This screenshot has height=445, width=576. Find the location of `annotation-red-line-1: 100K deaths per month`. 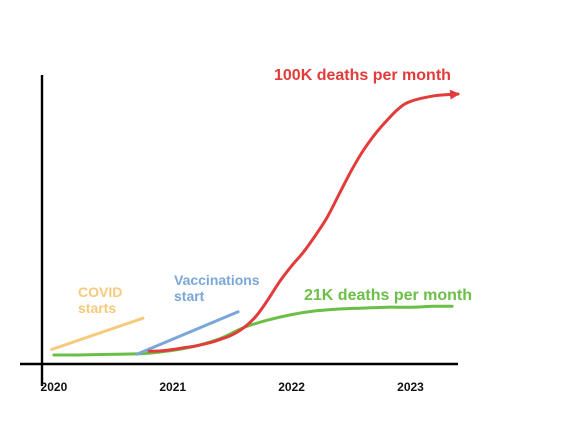

annotation-red-line-1: 100K deaths per month is located at coordinates (362, 75).